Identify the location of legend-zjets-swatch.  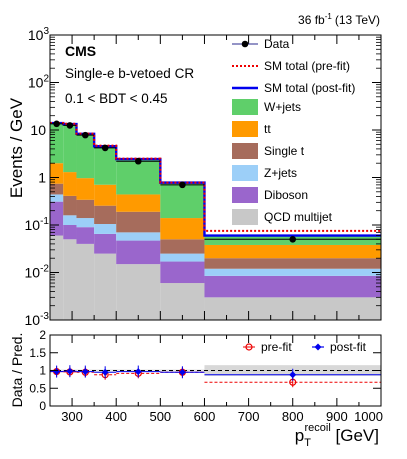
(245, 173).